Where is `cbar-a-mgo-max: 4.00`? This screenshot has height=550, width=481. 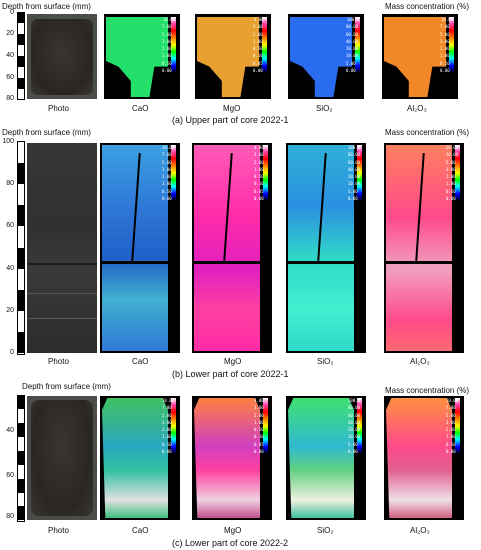 cbar-a-mgo-max: 4.00 is located at coordinates (259, 19).